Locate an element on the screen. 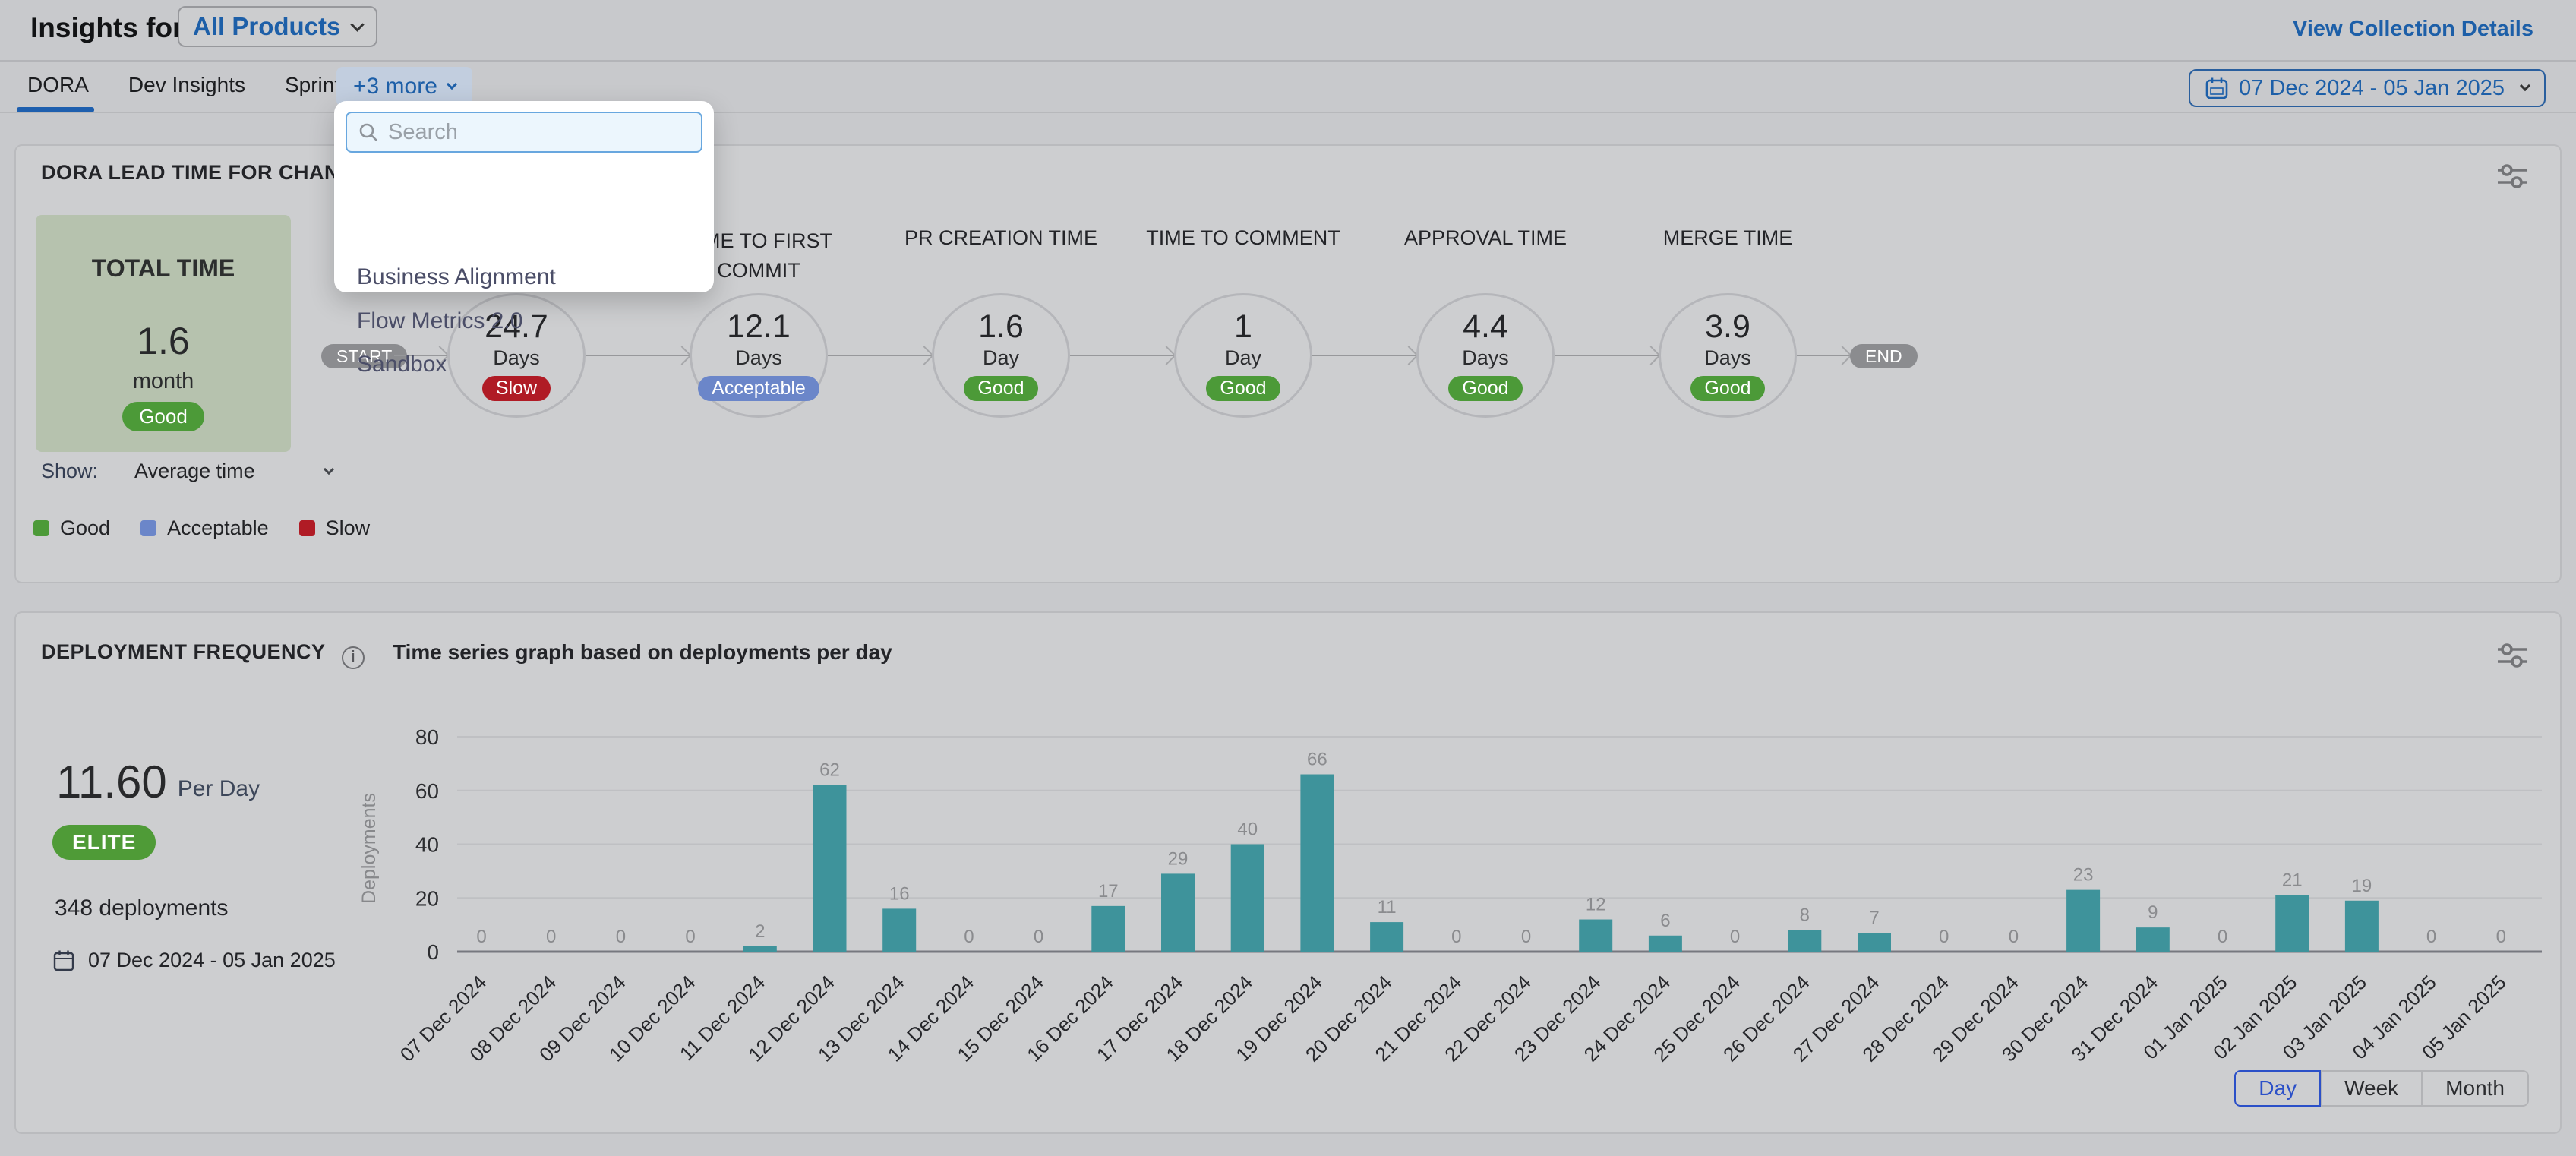 This screenshot has width=2576, height=1156. svg-text: 21 is located at coordinates (2292, 880).